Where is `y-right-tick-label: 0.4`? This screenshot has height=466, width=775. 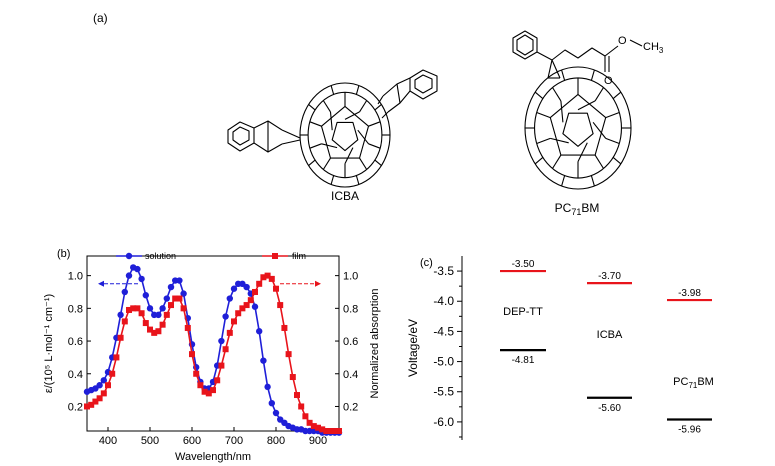 y-right-tick-label: 0.4 is located at coordinates (350, 375).